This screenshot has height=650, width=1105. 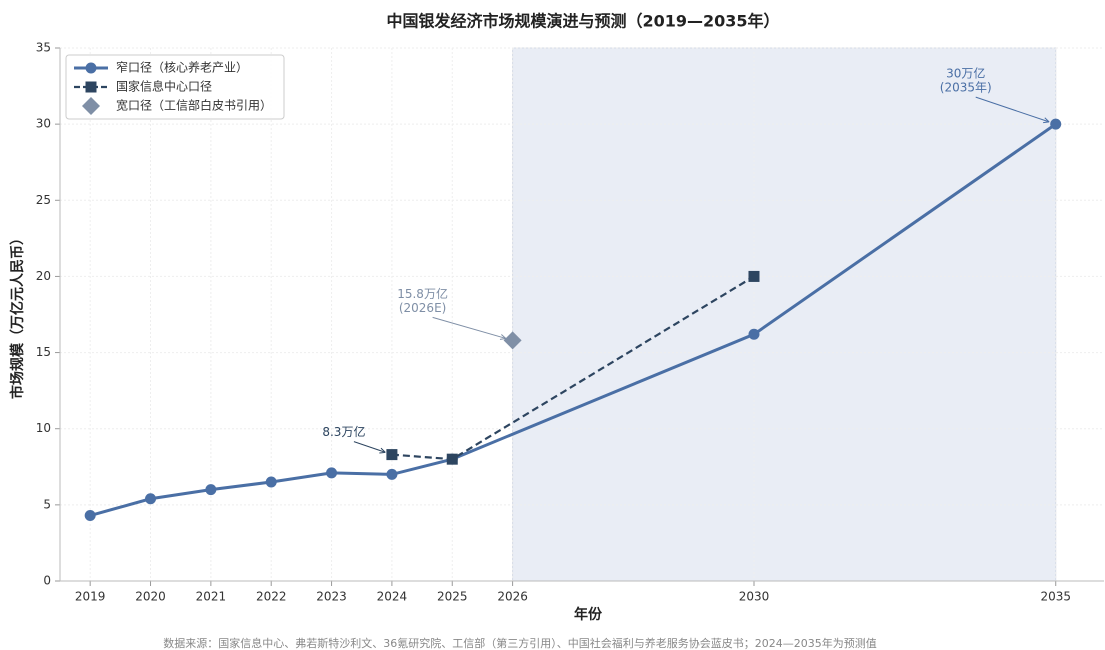 I want to click on x-tick-label: 2025, so click(x=452, y=597).